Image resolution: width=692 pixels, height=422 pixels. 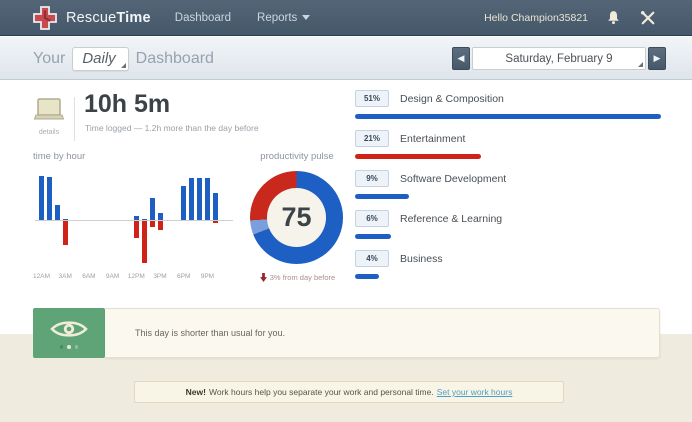 I want to click on page-title: Your Daily Dashboard, so click(x=123, y=59).